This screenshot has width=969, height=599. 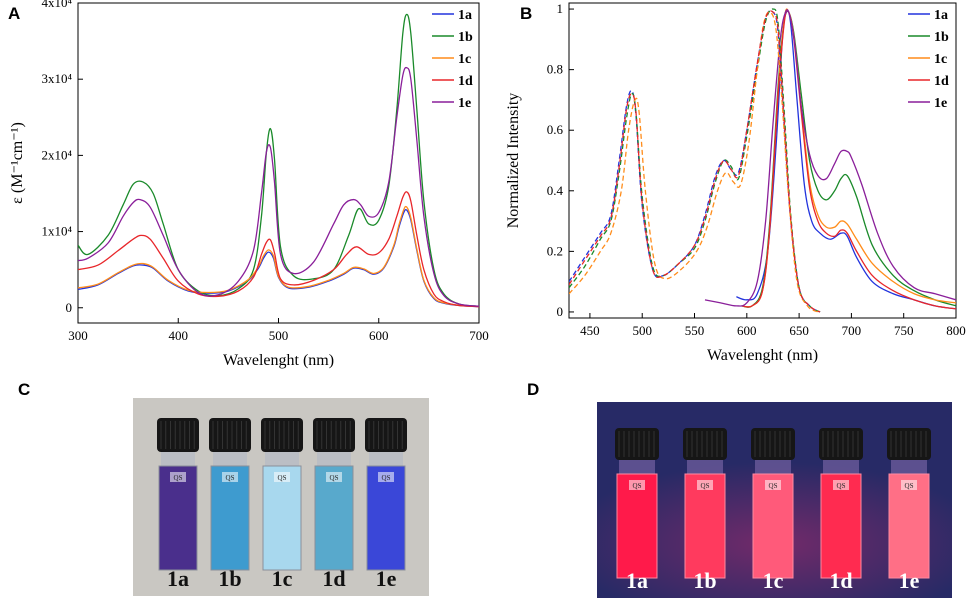 I want to click on y-tick-label: 3x10⁴, so click(x=56, y=78).